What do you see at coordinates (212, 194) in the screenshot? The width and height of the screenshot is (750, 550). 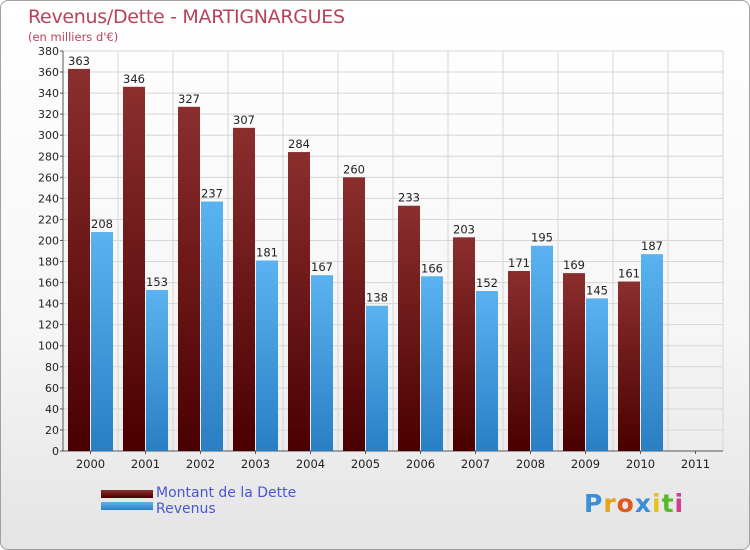 I see `data-label: 237` at bounding box center [212, 194].